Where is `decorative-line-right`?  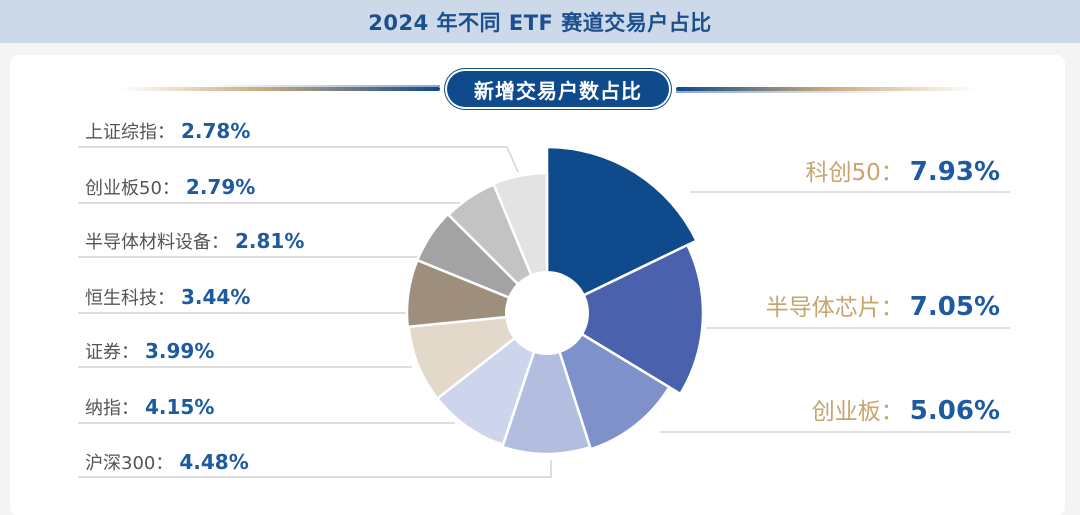 decorative-line-right is located at coordinates (826, 89).